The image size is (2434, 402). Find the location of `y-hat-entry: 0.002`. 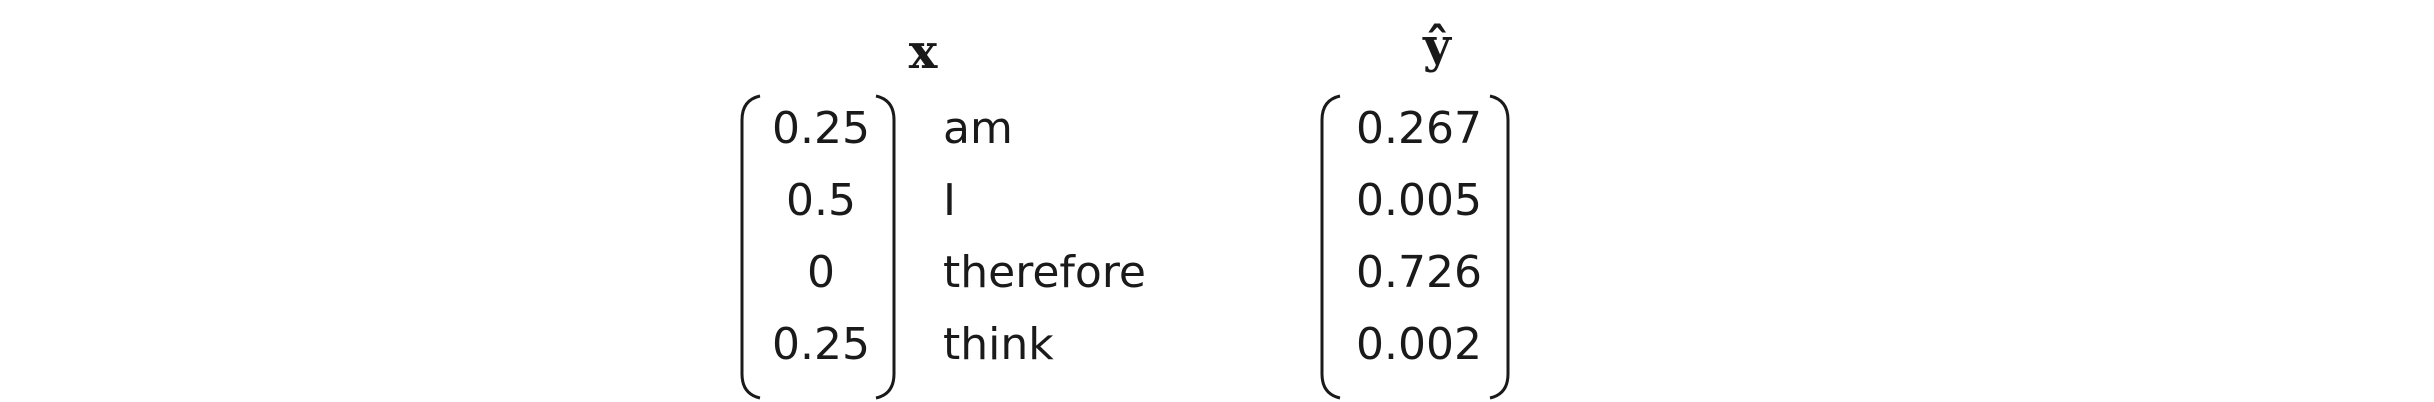

y-hat-entry: 0.002 is located at coordinates (1419, 344).